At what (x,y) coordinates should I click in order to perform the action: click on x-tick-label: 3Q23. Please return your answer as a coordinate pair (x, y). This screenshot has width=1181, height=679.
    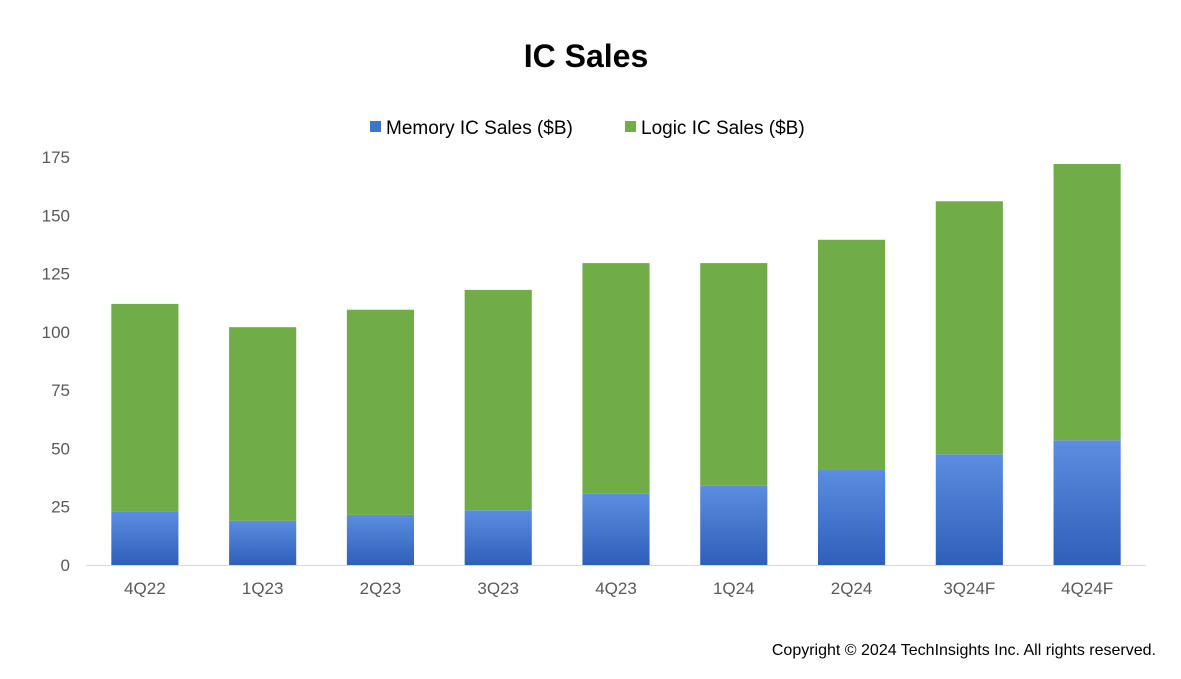
    Looking at the image, I should click on (498, 588).